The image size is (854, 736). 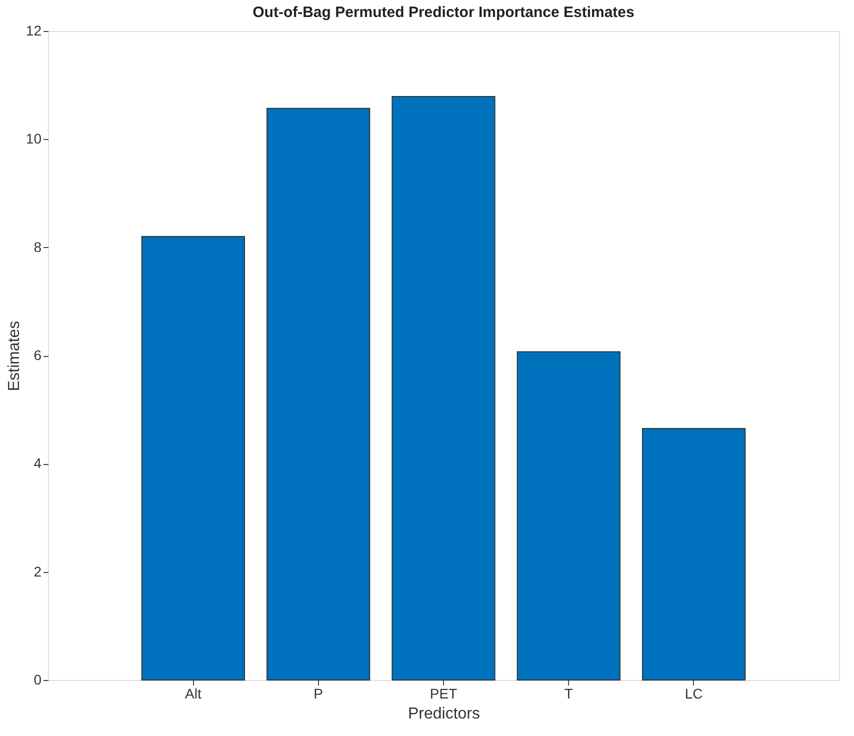 I want to click on y-tick-label: 2, so click(x=38, y=571).